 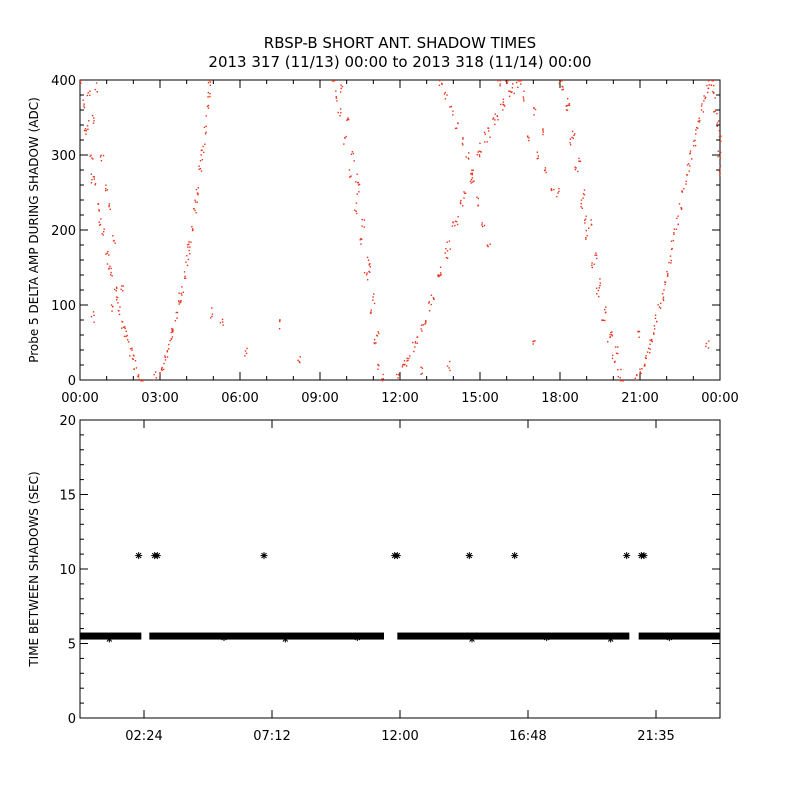 I want to click on y-tick-label: 20, so click(x=67, y=421).